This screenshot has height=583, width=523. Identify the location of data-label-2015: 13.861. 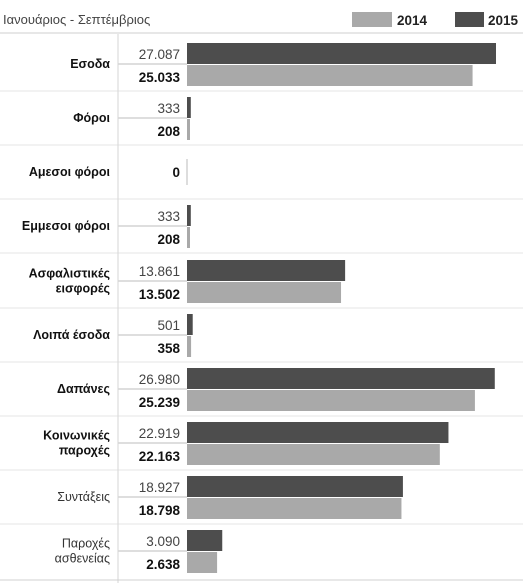
(159, 271).